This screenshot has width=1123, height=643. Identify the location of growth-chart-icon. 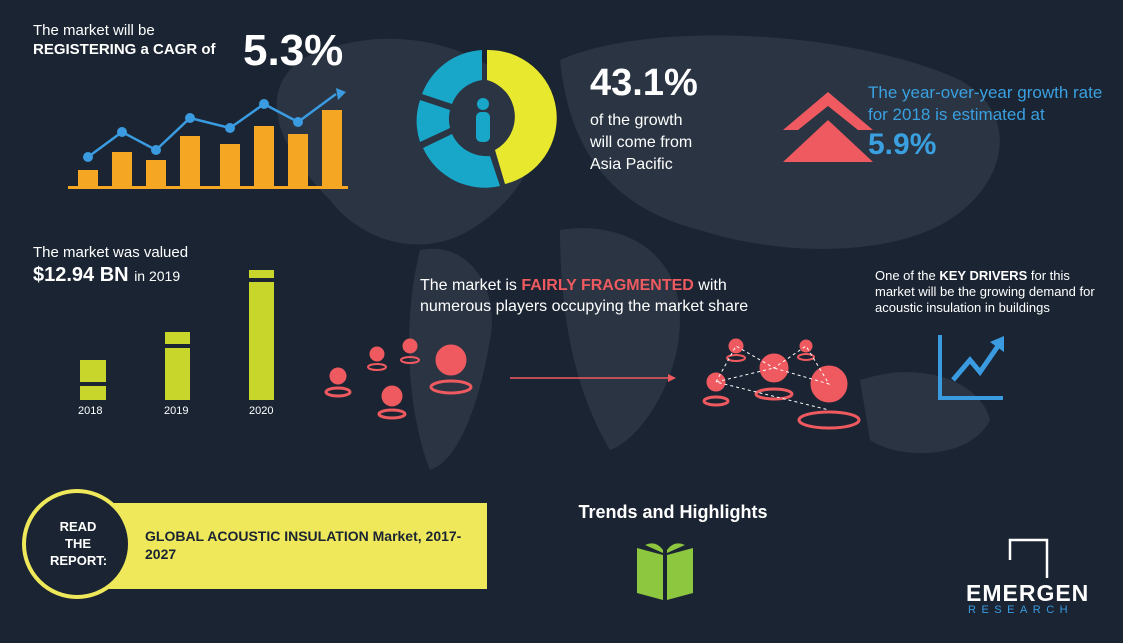
(208, 138).